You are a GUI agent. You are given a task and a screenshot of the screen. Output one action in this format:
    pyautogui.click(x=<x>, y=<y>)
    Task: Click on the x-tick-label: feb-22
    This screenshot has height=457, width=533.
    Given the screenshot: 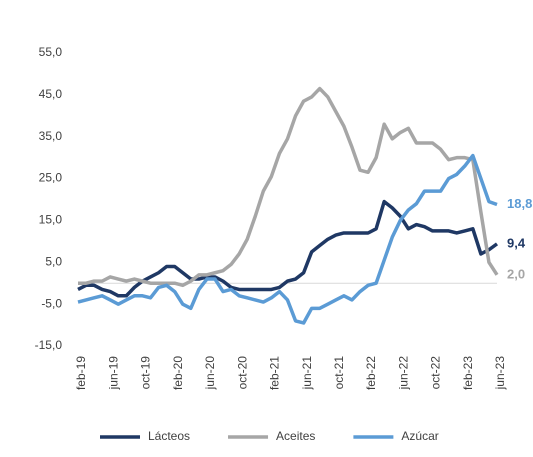 What is the action you would take?
    pyautogui.click(x=371, y=373)
    